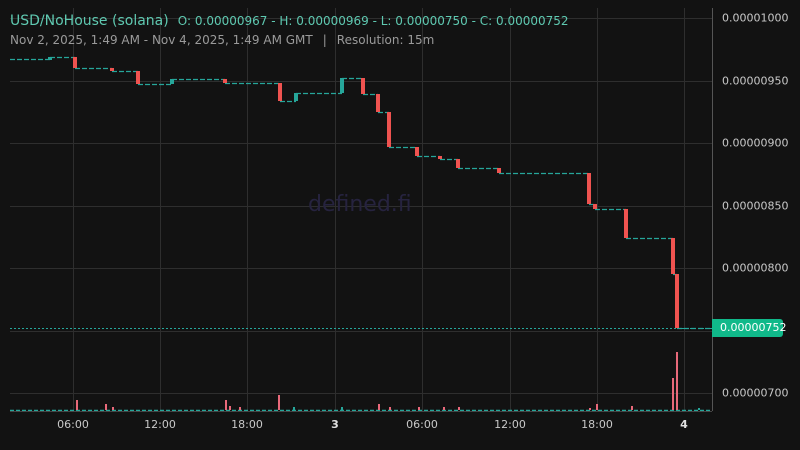 The image size is (800, 450). I want to click on price-tick-label: 0.00001000, so click(755, 18).